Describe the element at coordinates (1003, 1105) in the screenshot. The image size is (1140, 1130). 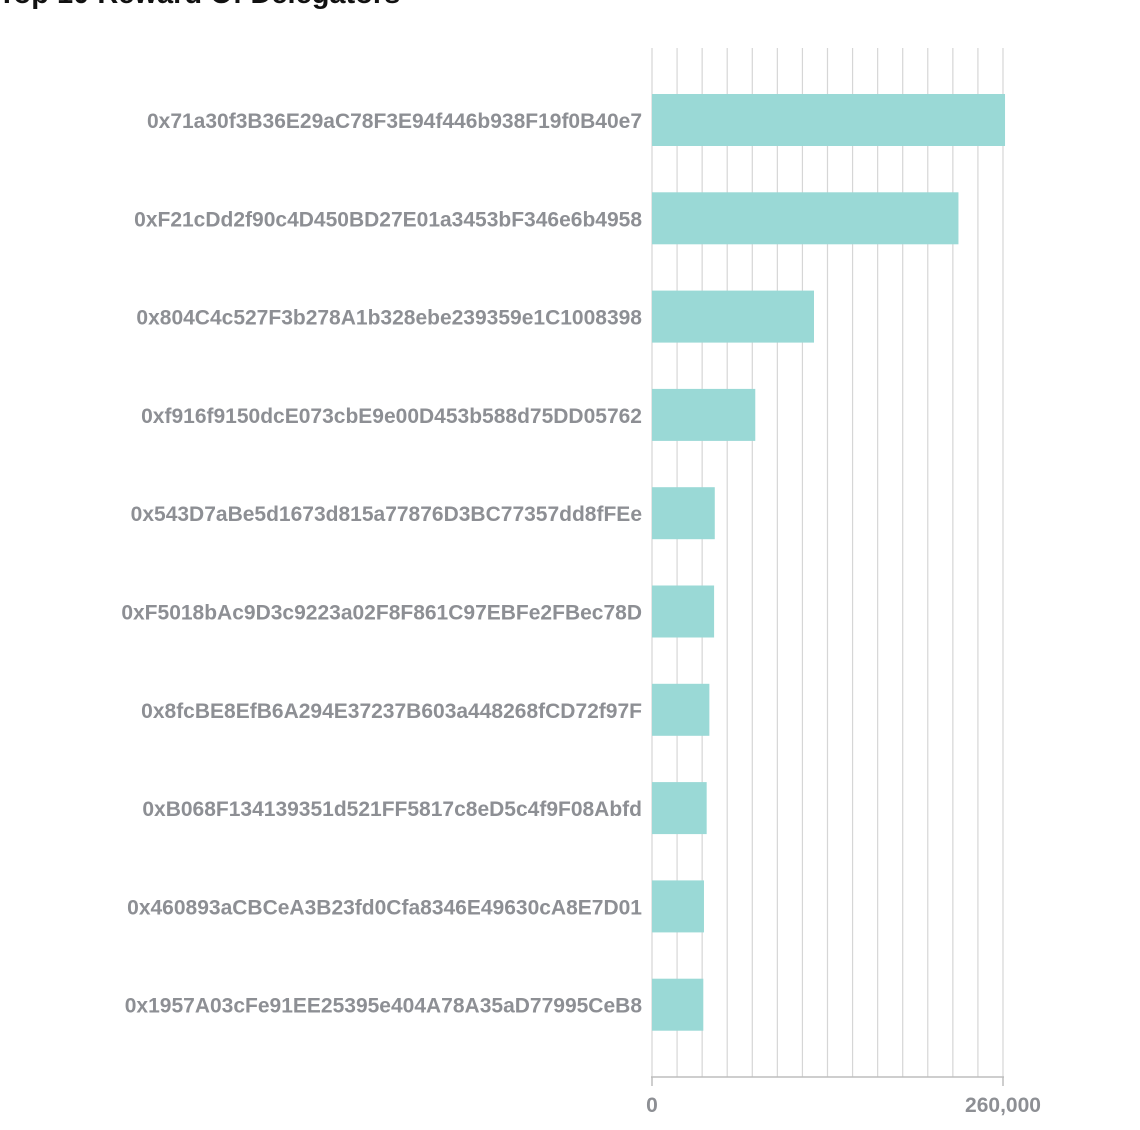
I see `x-tick-label-1: 260,000` at that location.